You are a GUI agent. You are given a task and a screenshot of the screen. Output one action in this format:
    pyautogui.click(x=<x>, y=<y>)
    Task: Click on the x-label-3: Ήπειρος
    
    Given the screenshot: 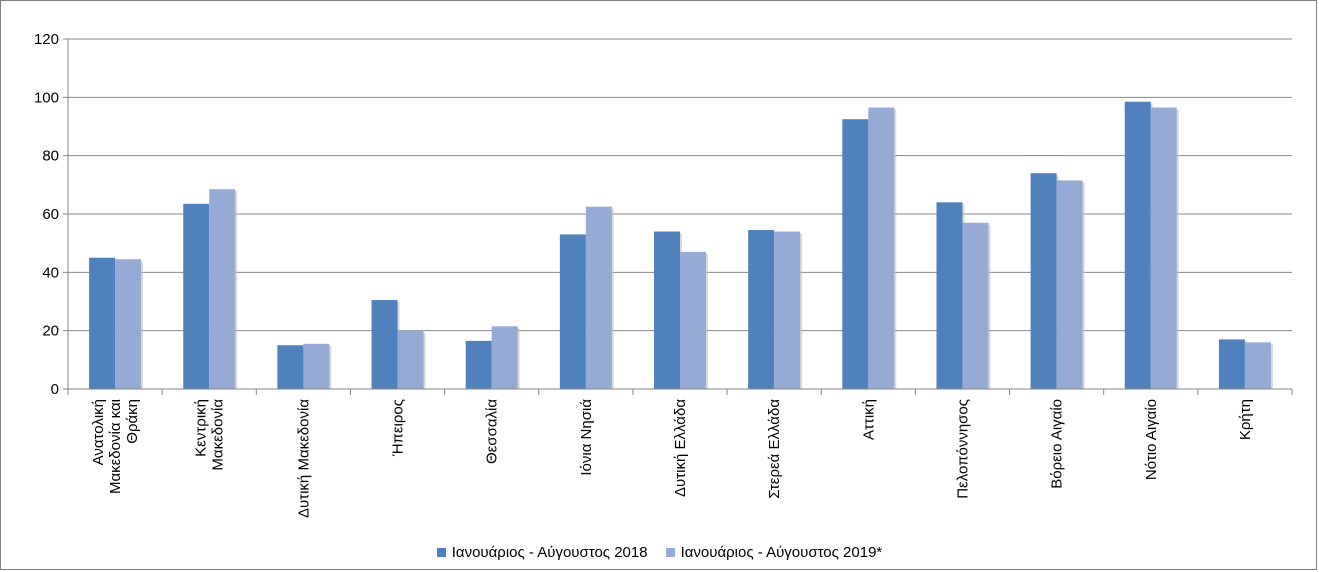 What is the action you would take?
    pyautogui.click(x=398, y=428)
    